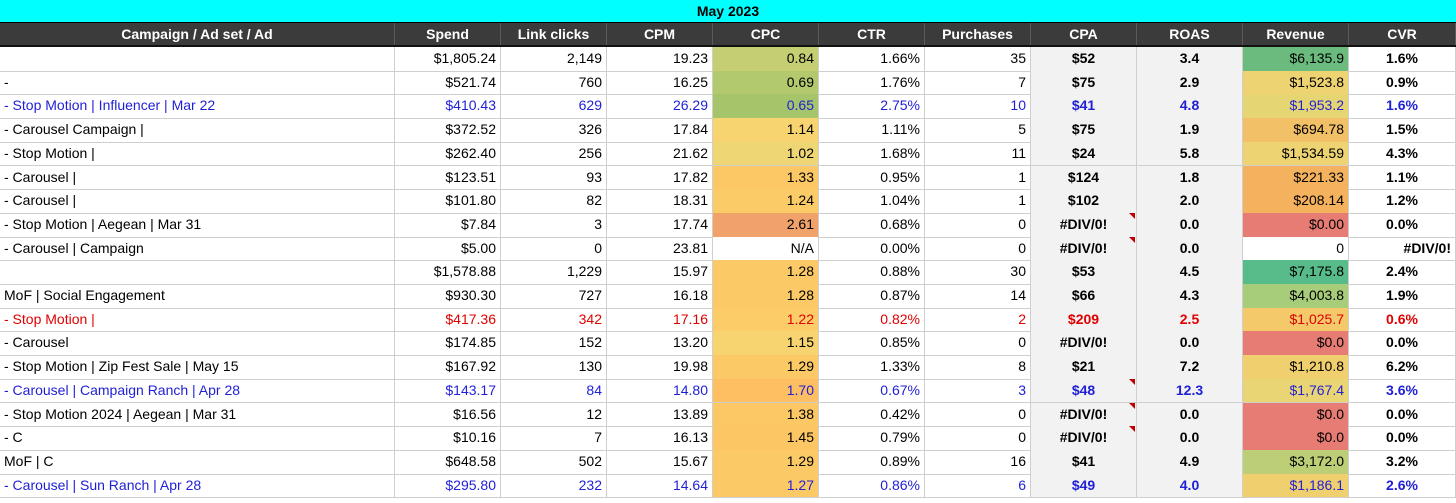  Describe the element at coordinates (872, 59) in the screenshot. I see `ctr-cell: 1.66%` at that location.